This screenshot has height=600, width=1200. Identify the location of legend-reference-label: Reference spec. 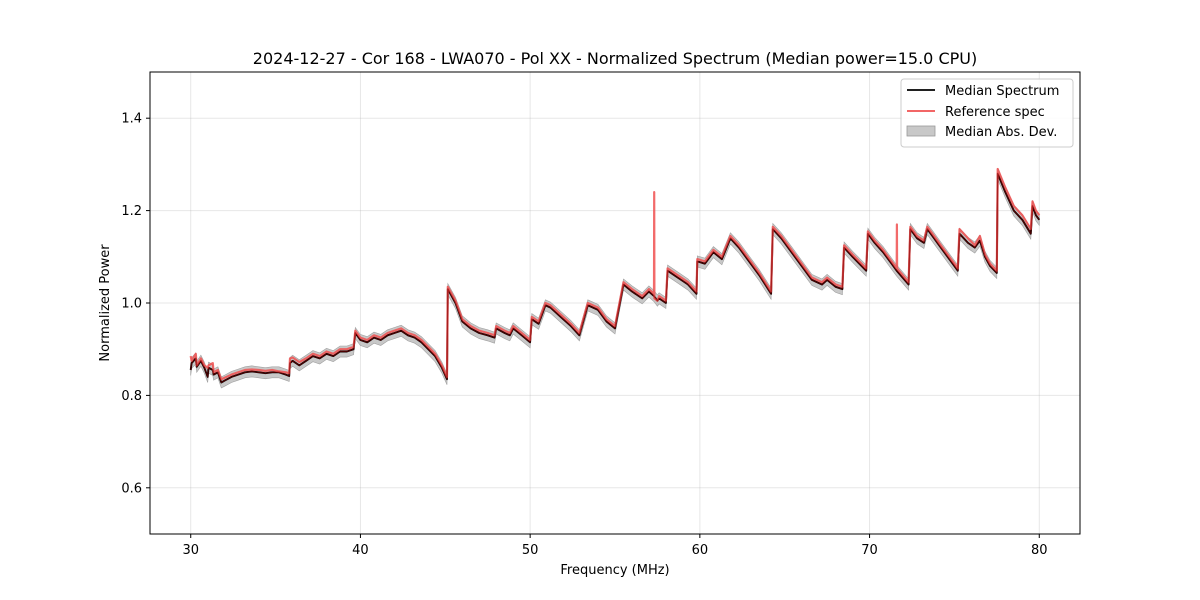
(995, 112).